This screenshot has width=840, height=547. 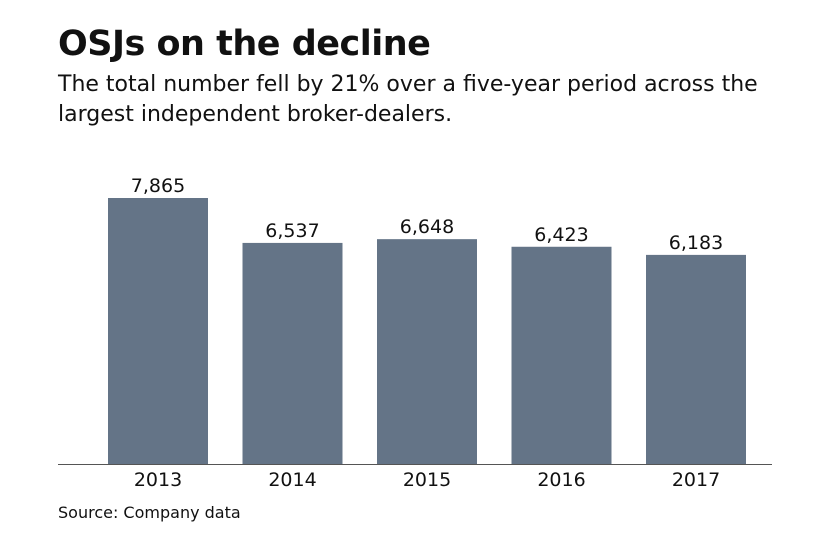 I want to click on x-tick-label-2014: 2014, so click(x=292, y=480).